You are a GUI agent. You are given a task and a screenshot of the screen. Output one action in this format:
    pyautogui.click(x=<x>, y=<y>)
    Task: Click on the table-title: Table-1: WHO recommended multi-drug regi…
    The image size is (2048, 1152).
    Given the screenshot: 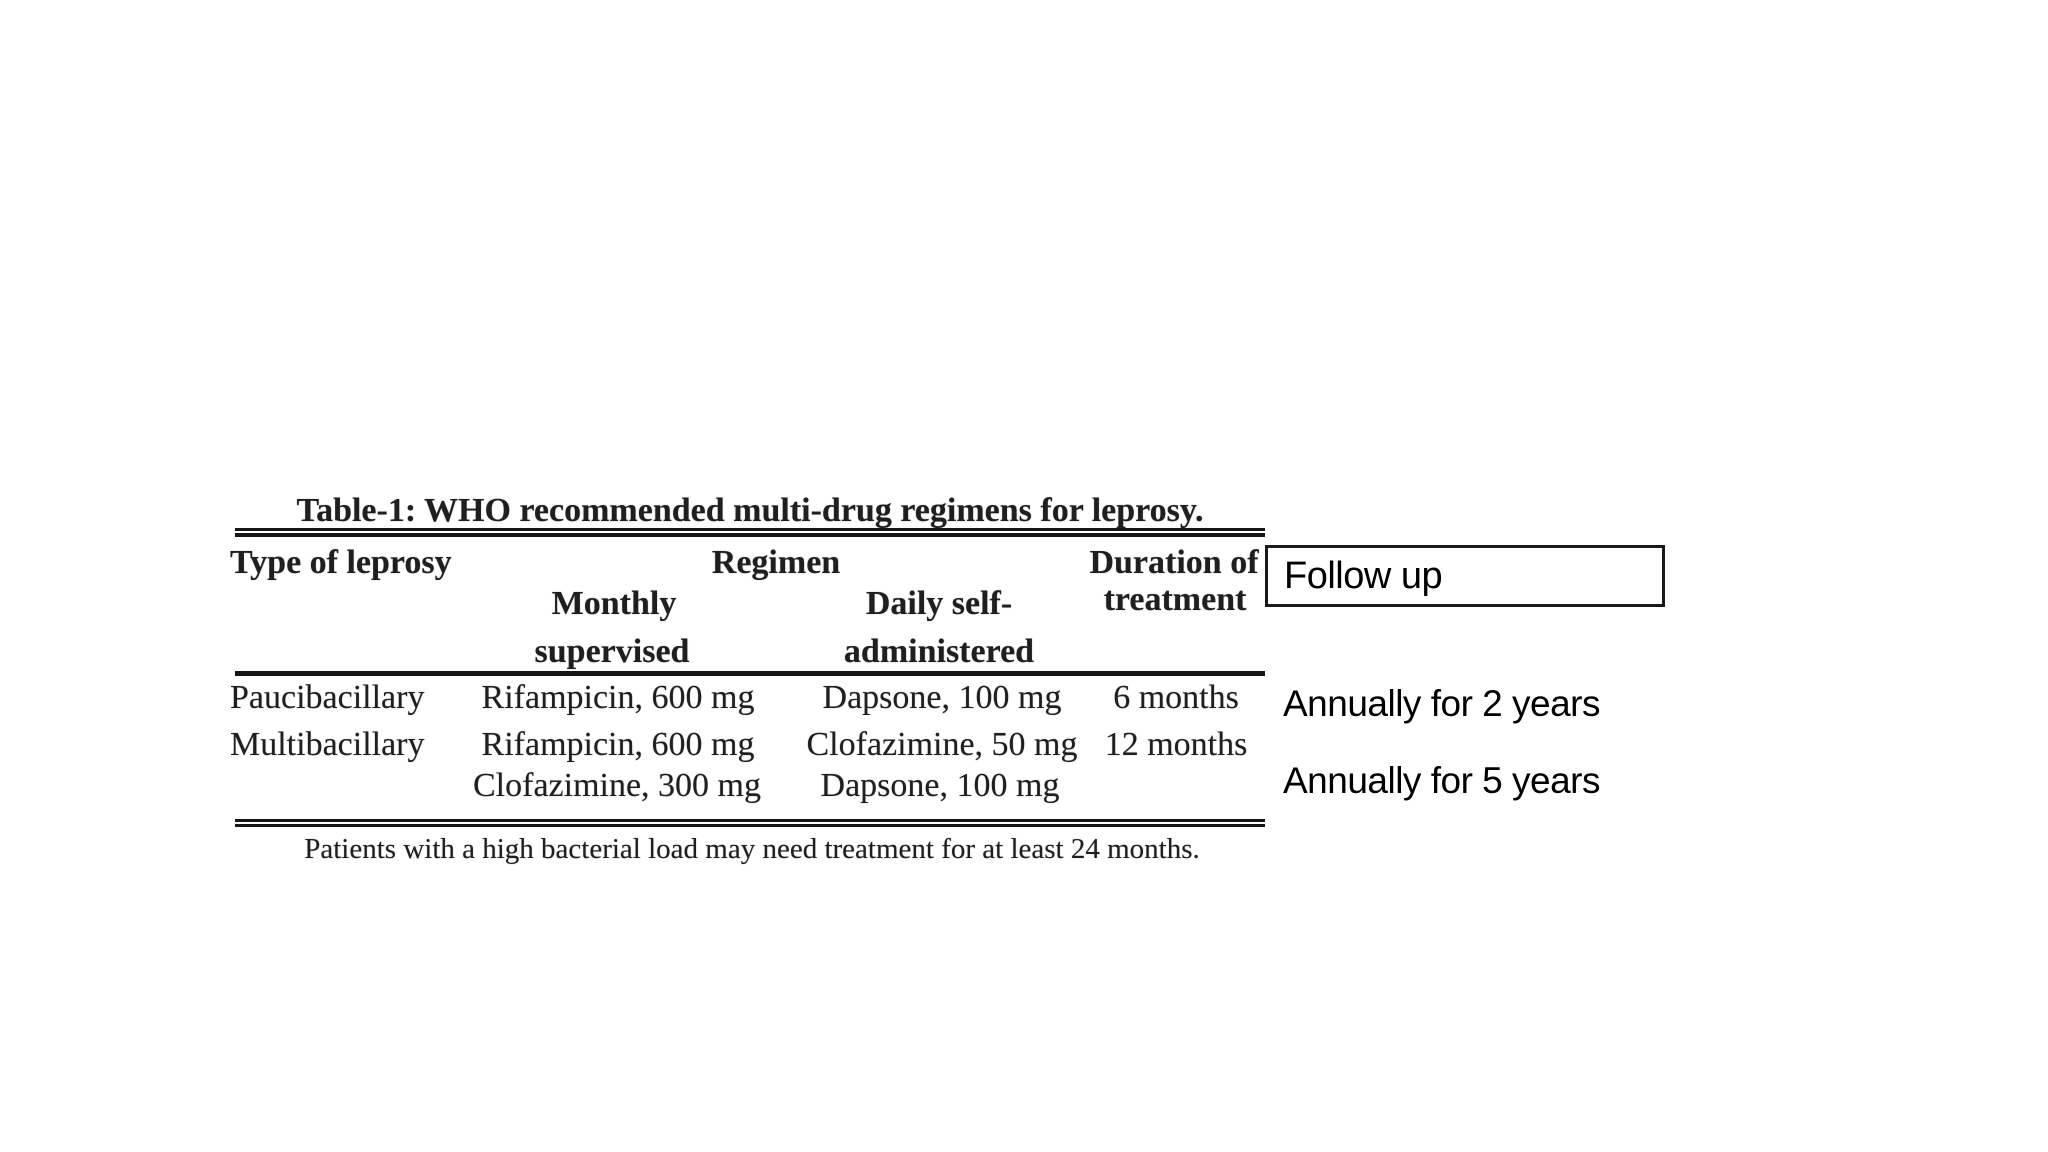 What is the action you would take?
    pyautogui.click(x=750, y=510)
    